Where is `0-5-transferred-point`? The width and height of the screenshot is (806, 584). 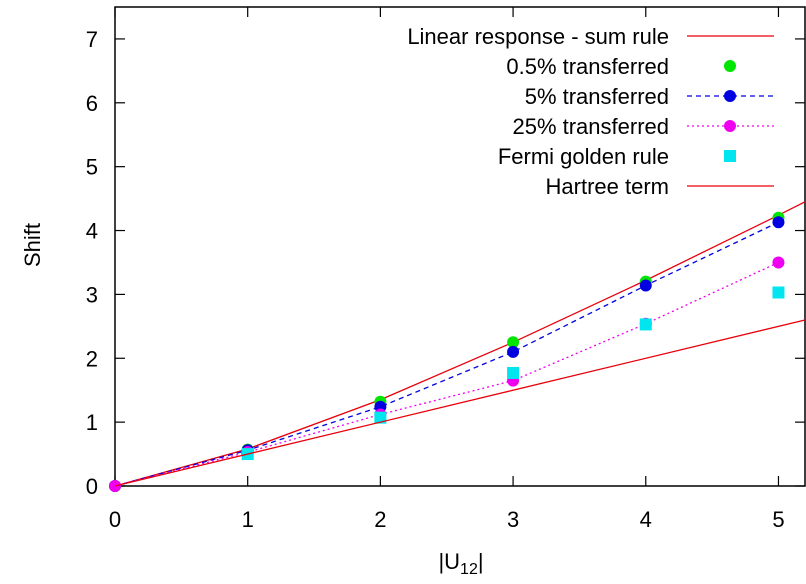 0-5-transferred-point is located at coordinates (513, 342).